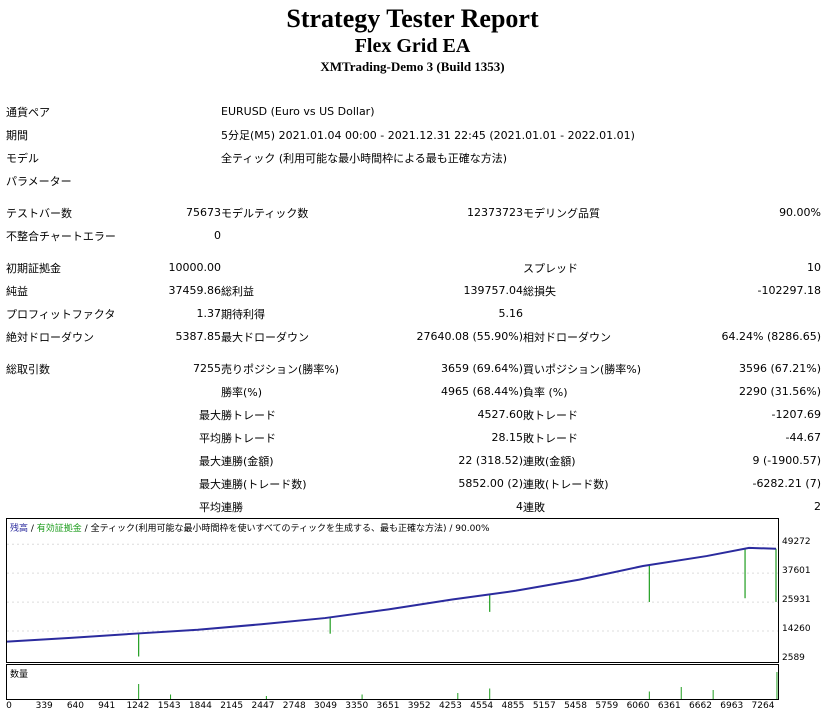 This screenshot has height=720, width=825. I want to click on x-tick-label: 7264, so click(763, 706).